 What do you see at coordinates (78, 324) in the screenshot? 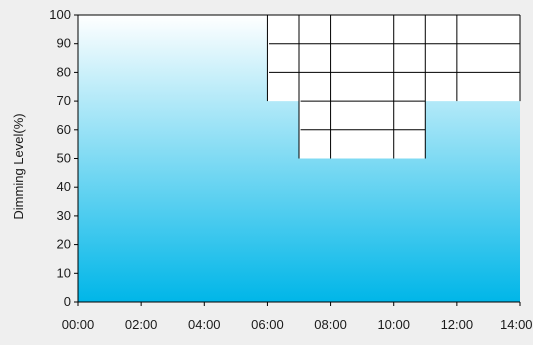
I see `x-tick-label: 00:00` at bounding box center [78, 324].